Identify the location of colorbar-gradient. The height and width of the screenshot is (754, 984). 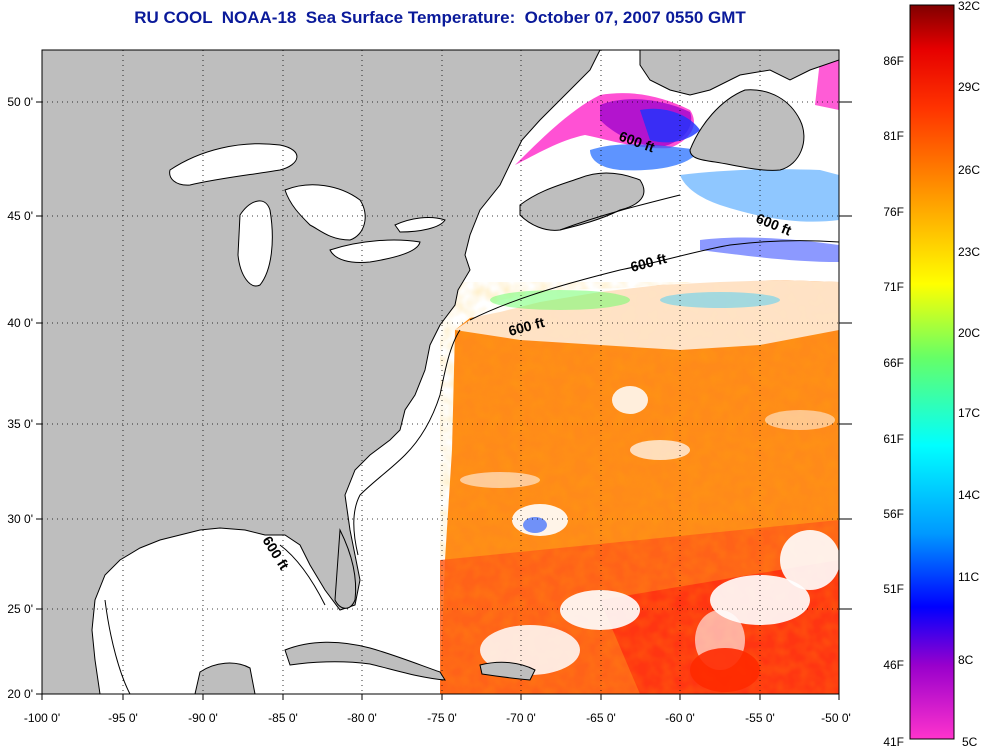
(932, 372).